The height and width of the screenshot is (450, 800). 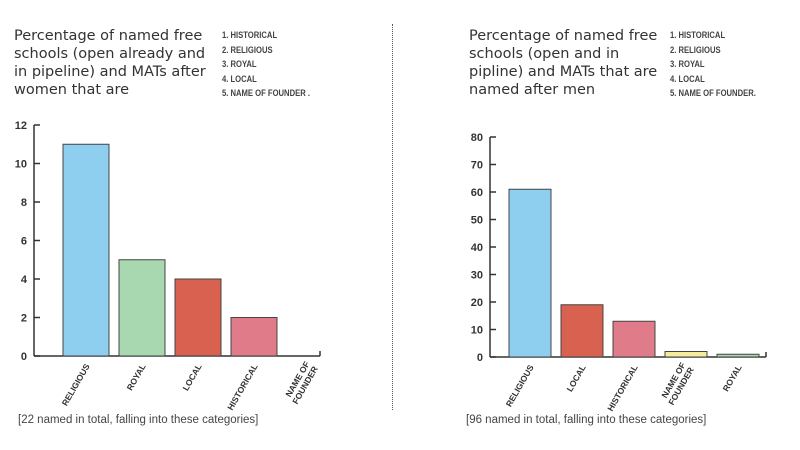 I want to click on y-tick-label: 70, so click(x=477, y=166).